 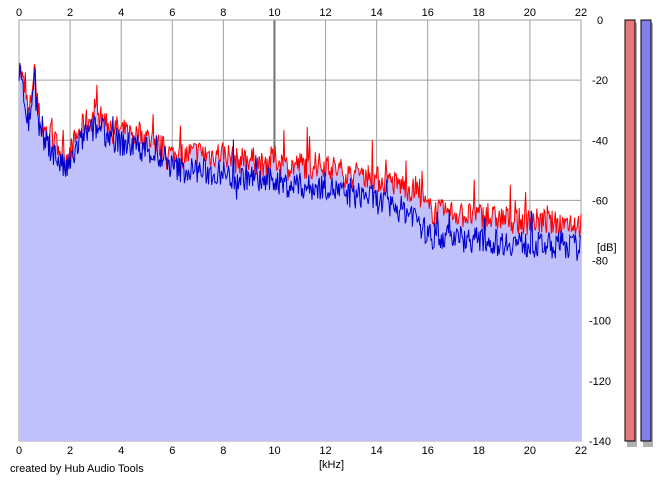 I want to click on x-tick-label-top: 4, so click(x=121, y=13).